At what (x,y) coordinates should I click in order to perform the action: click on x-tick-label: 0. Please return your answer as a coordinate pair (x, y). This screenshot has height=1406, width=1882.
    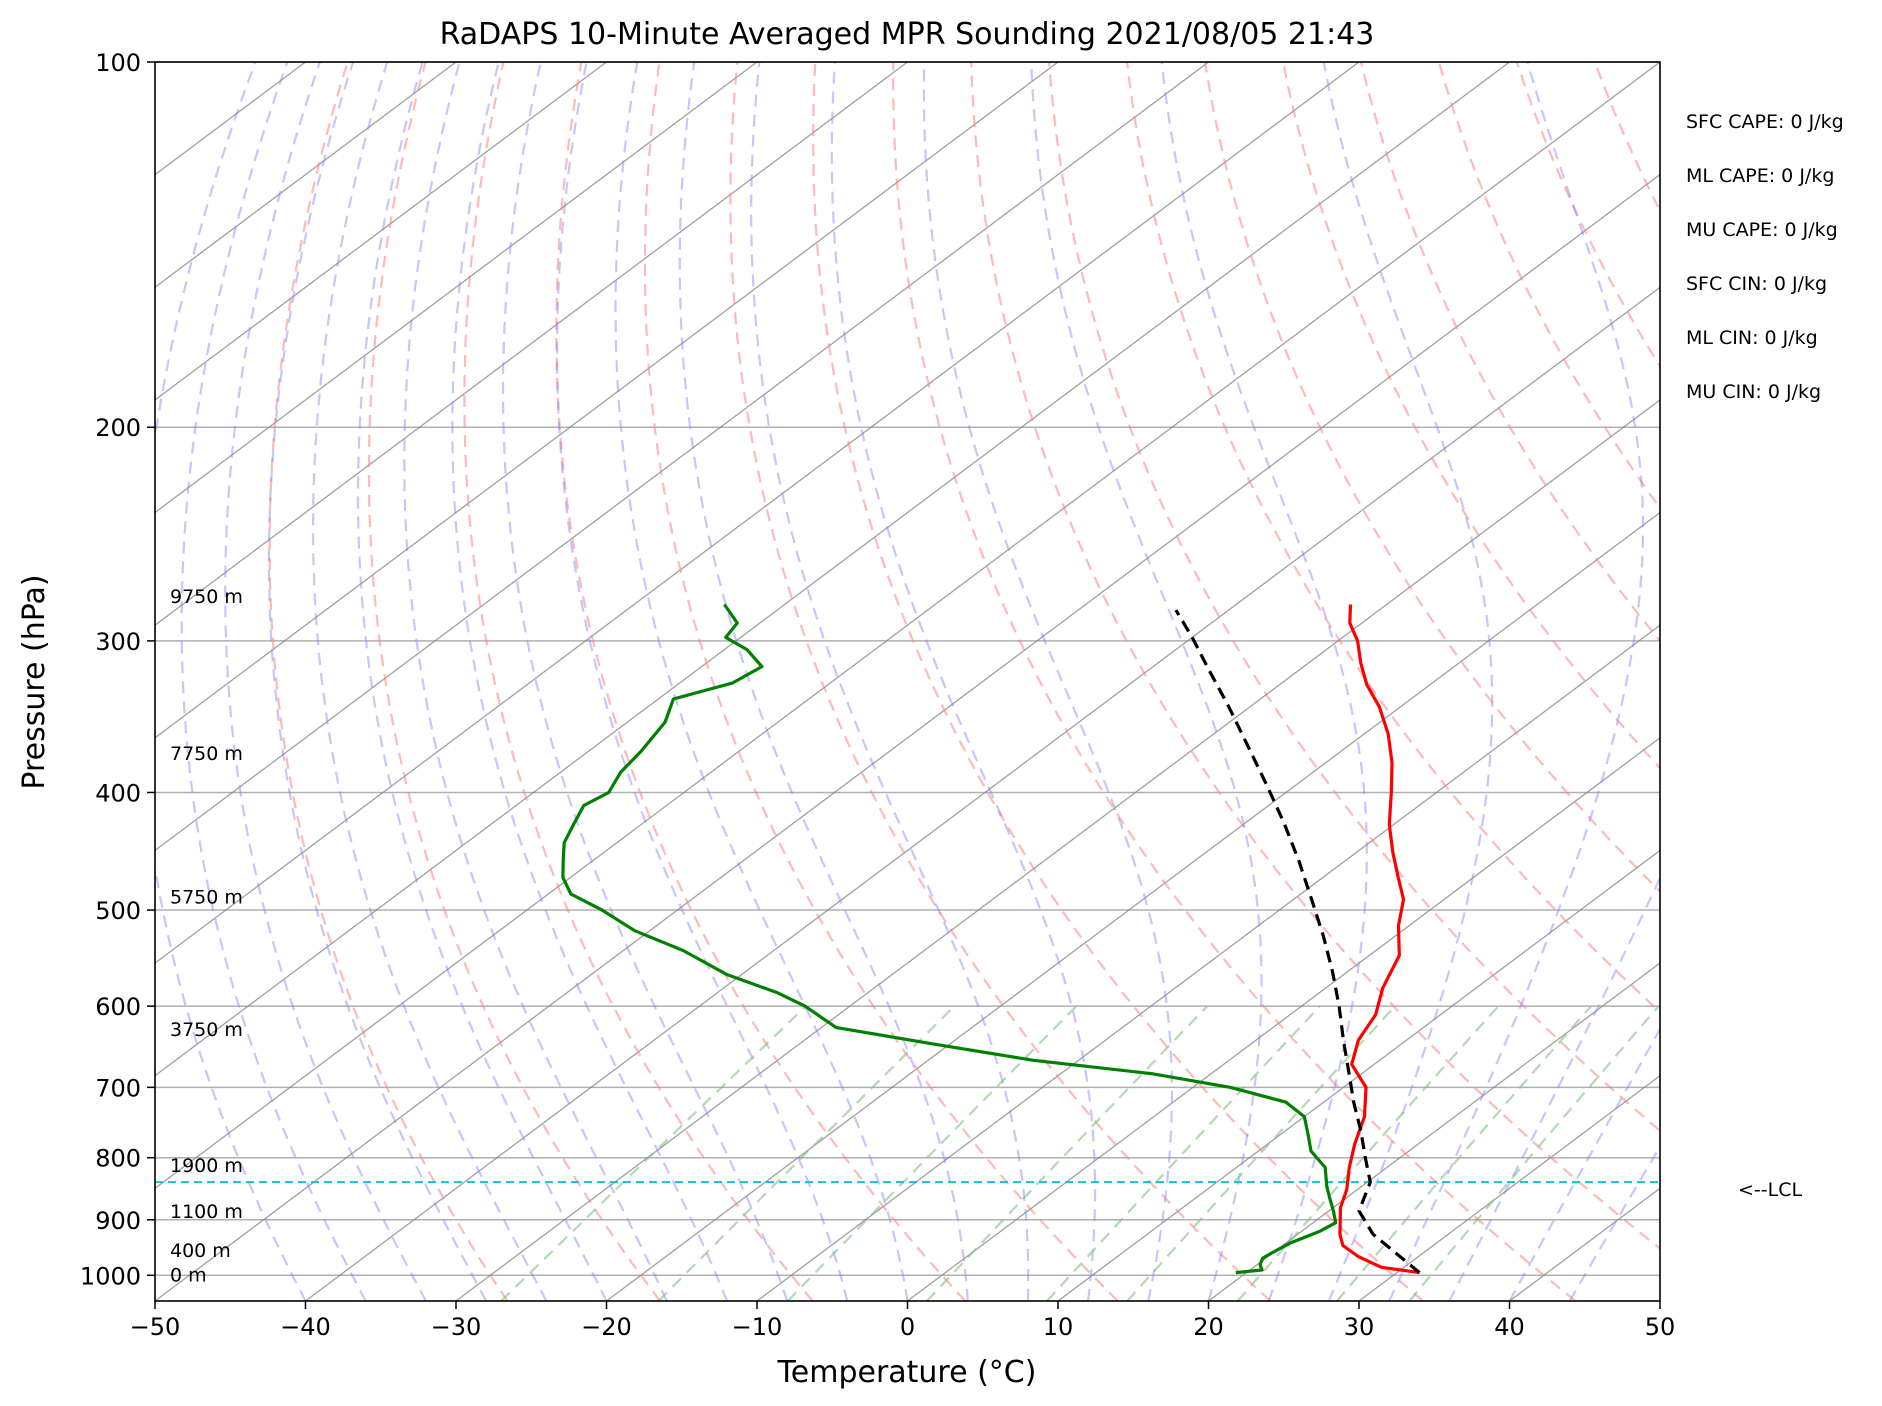
    Looking at the image, I should click on (907, 1327).